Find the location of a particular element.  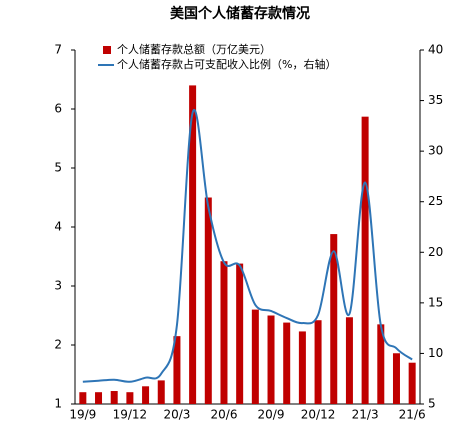

x-tick-label: 21/6 is located at coordinates (412, 415).